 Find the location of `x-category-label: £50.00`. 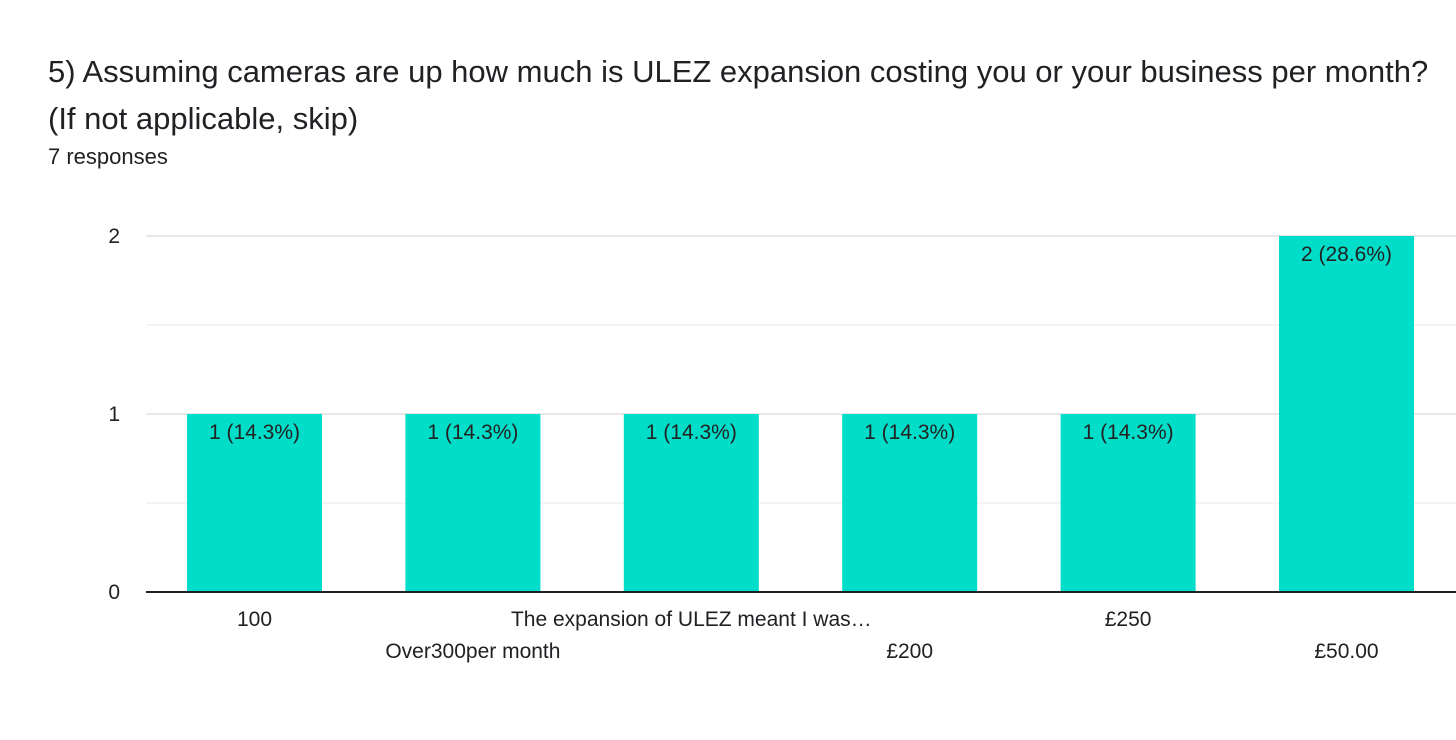

x-category-label: £50.00 is located at coordinates (1346, 651).